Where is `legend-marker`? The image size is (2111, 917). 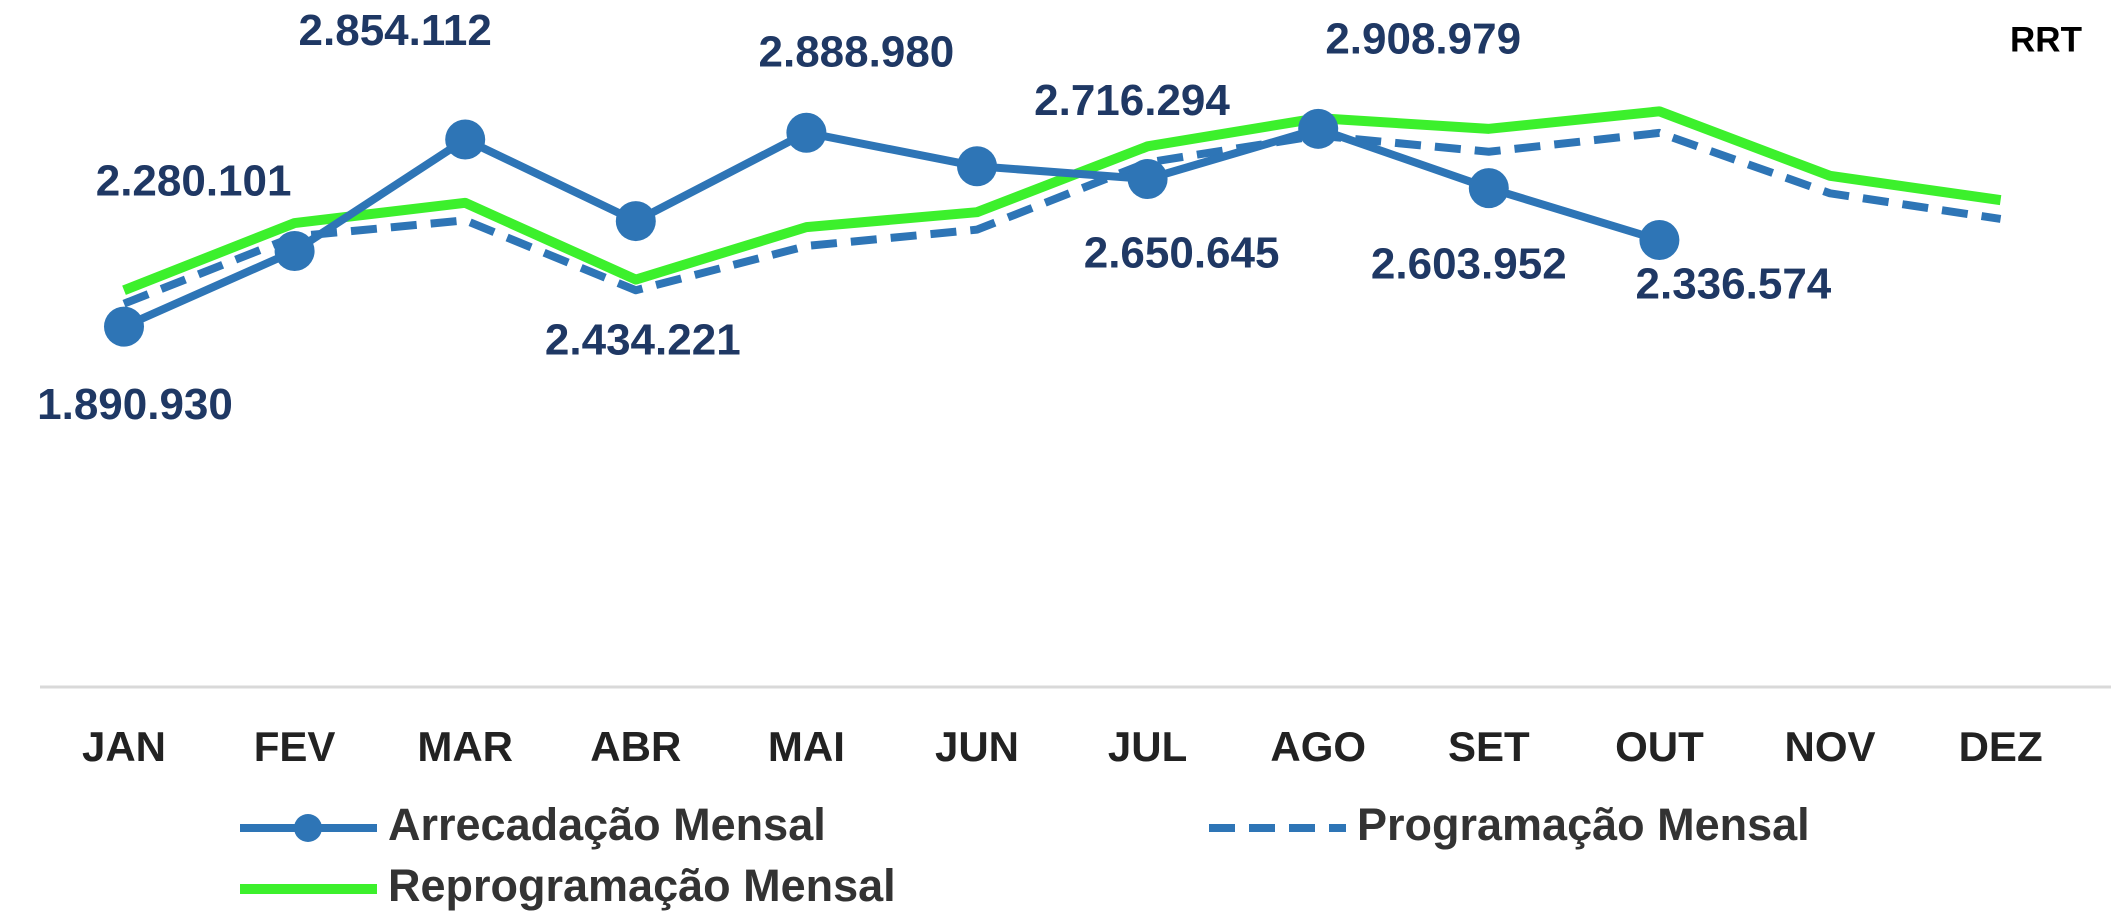 legend-marker is located at coordinates (308, 828).